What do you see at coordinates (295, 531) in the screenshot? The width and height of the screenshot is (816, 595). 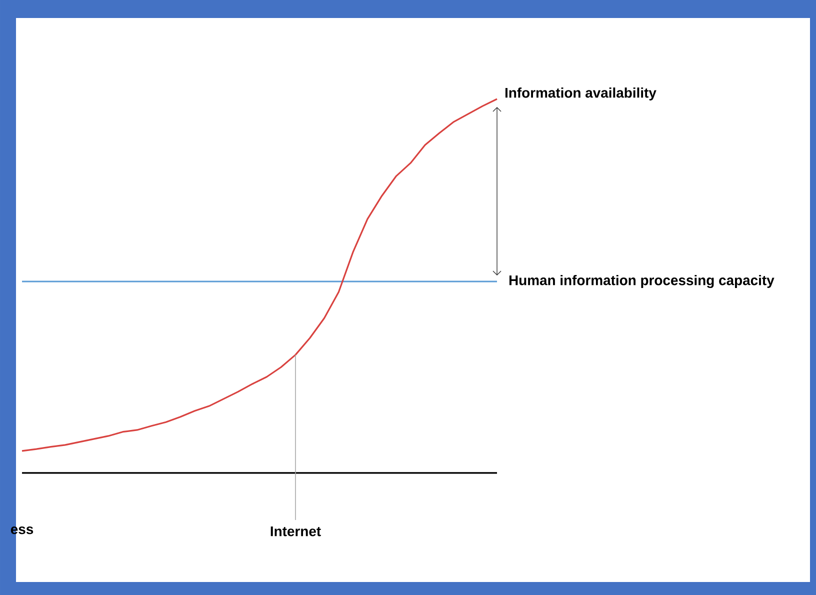 I see `x-tick-label: Internet` at bounding box center [295, 531].